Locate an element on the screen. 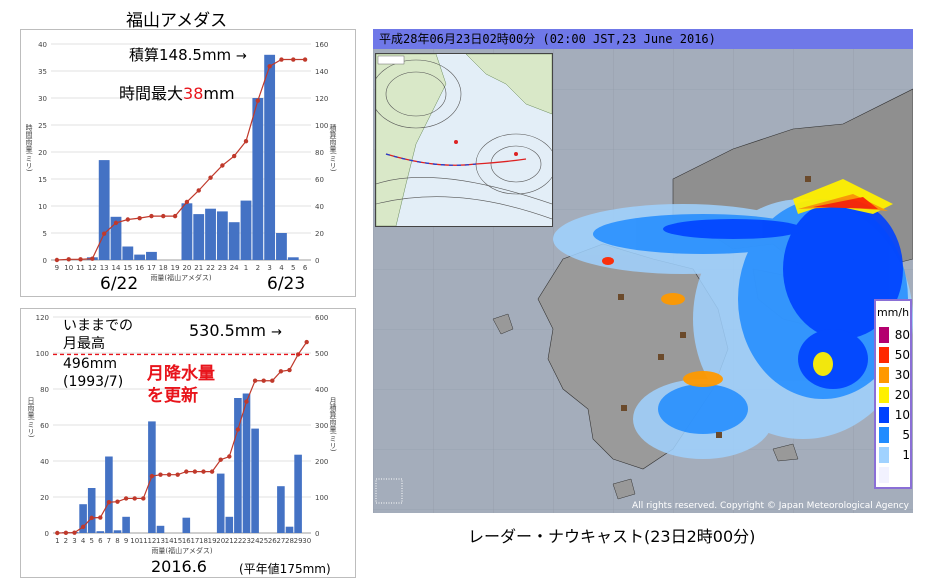 The image size is (945, 586). legend-label: 1 is located at coordinates (906, 455).